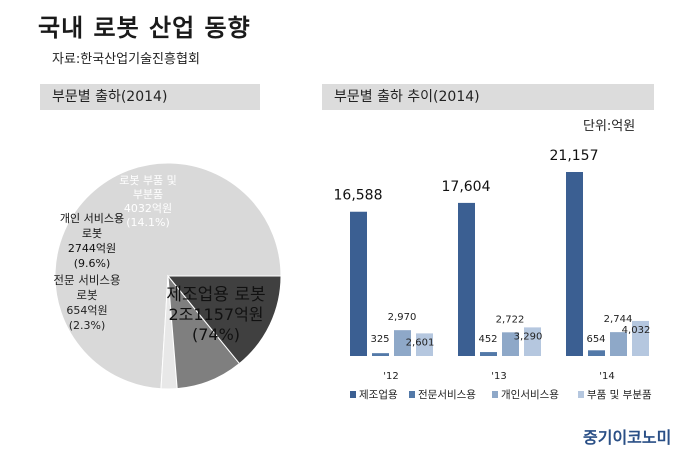 The height and width of the screenshot is (450, 700). Describe the element at coordinates (466, 187) in the screenshot. I see `bar-value-label: 17,604` at that location.